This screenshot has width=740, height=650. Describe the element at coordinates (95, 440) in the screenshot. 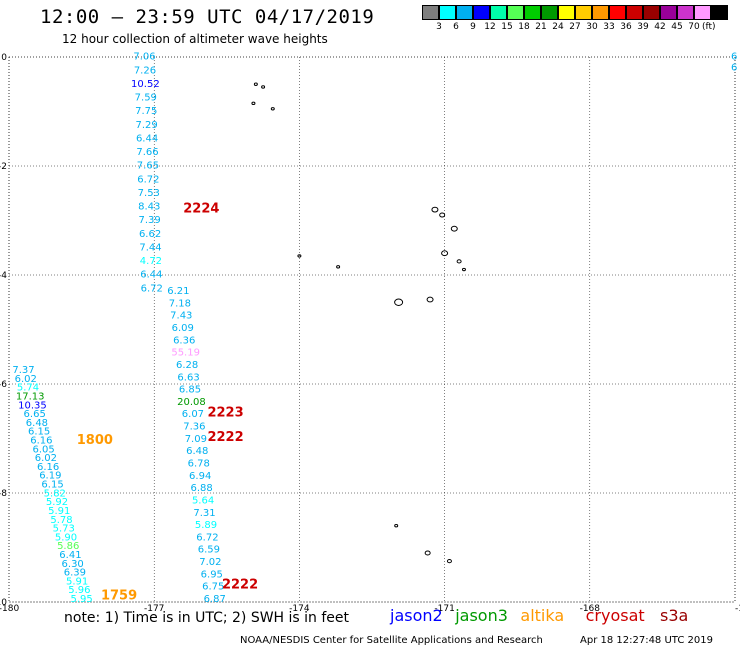

I see `pass-time-label: 1800` at that location.